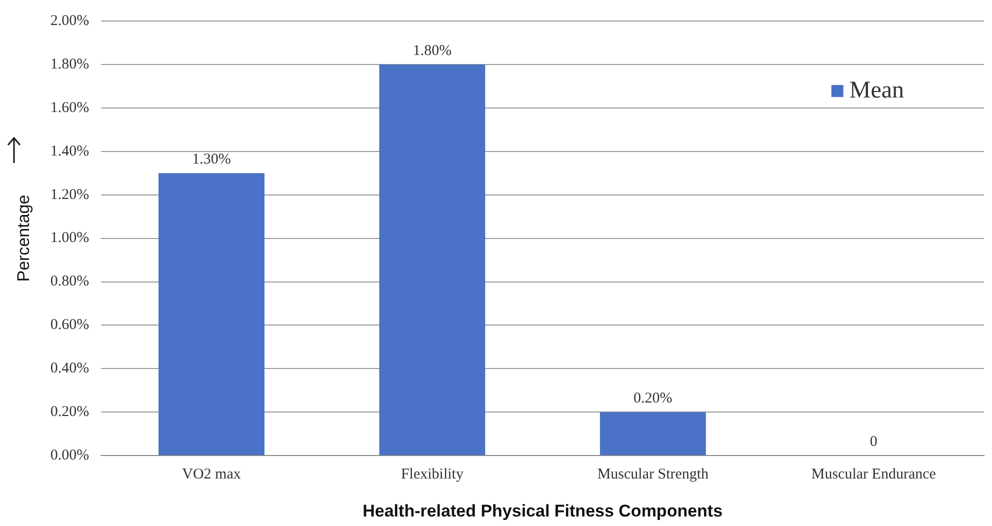  Describe the element at coordinates (70, 20) in the screenshot. I see `y-tick-label: 2.00%` at that location.